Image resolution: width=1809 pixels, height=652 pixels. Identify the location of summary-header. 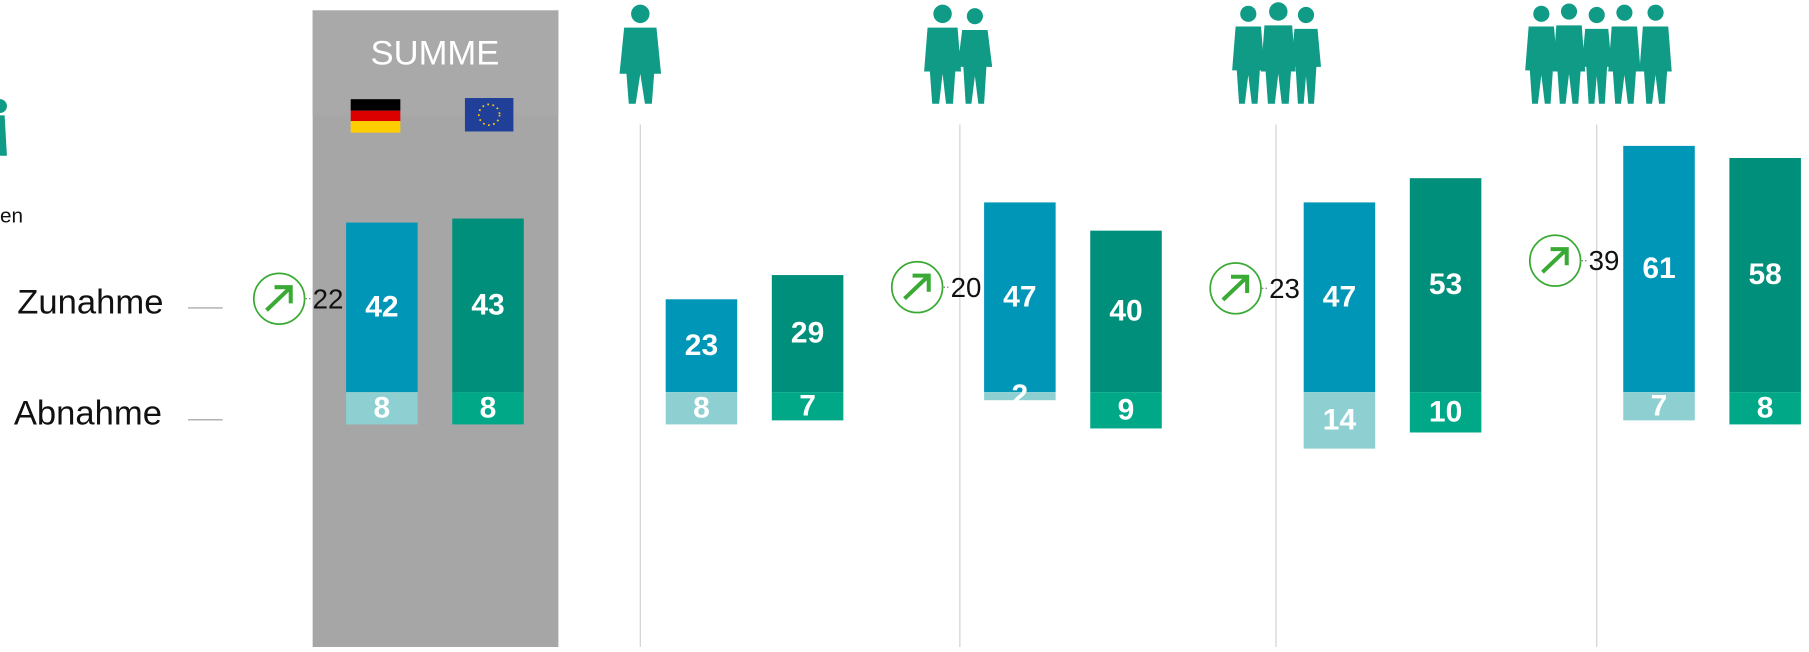
(435, 63).